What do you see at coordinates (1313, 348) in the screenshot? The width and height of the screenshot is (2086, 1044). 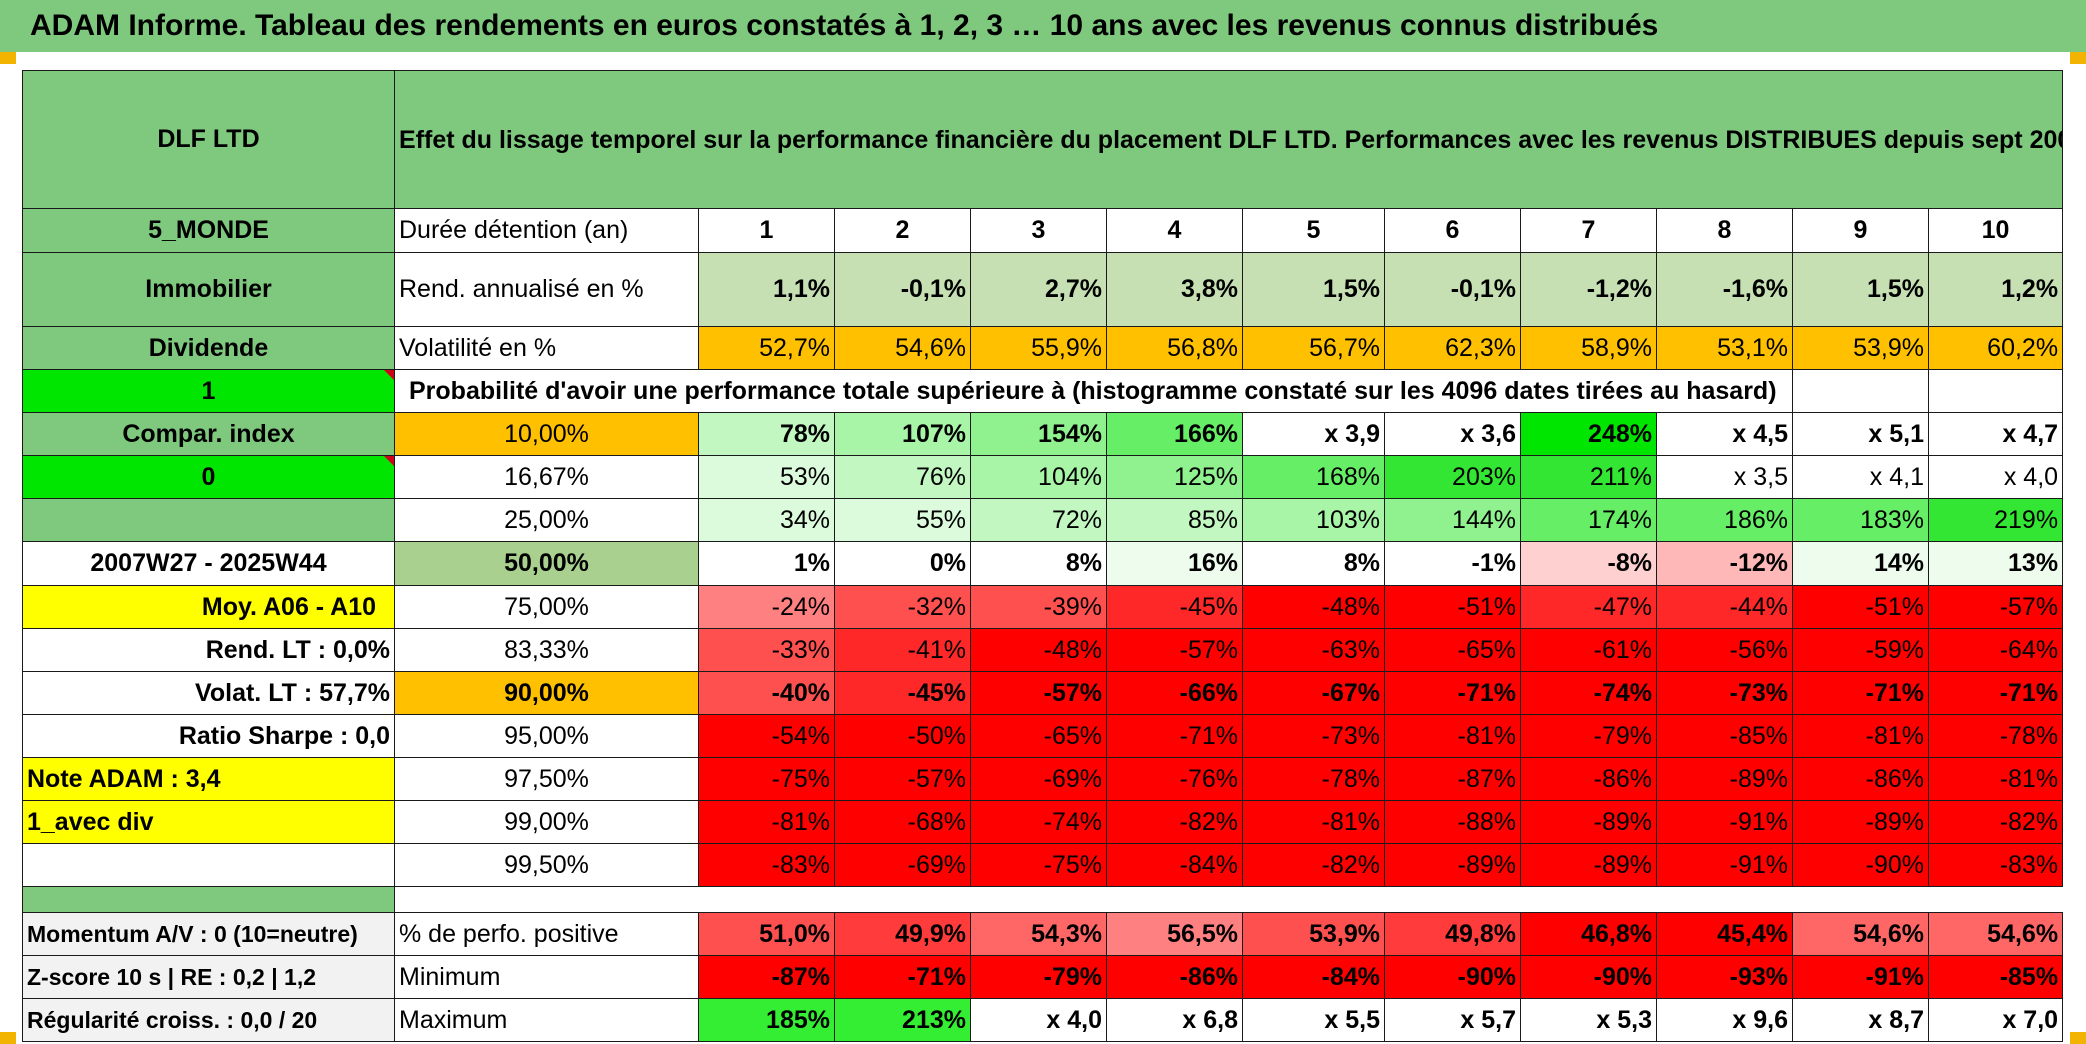 I see `volat-cell: 56,7%` at bounding box center [1313, 348].